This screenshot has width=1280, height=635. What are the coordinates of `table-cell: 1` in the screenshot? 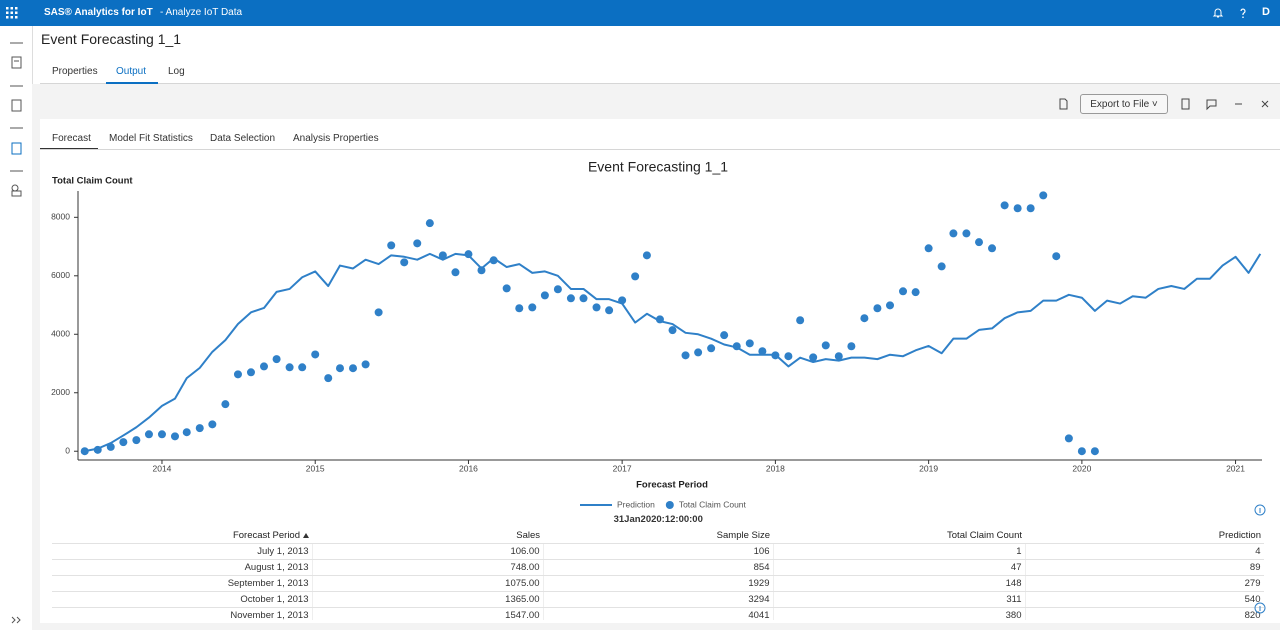 It's located at (899, 551).